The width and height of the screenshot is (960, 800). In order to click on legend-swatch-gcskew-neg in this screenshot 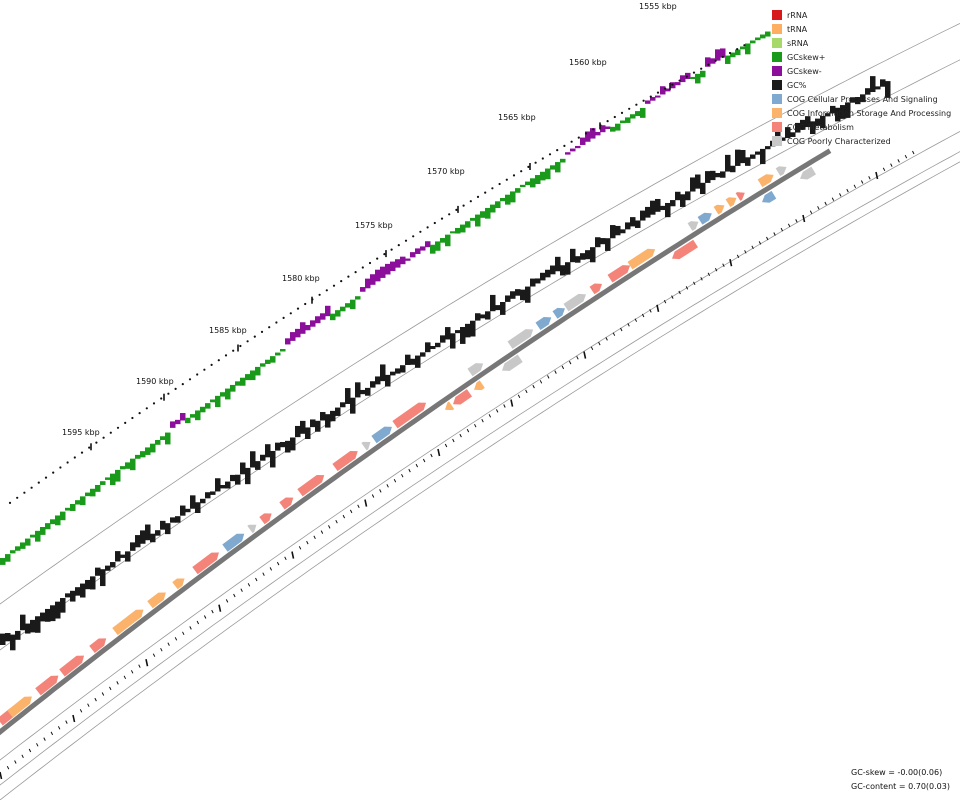, I will do `click(777, 71)`.